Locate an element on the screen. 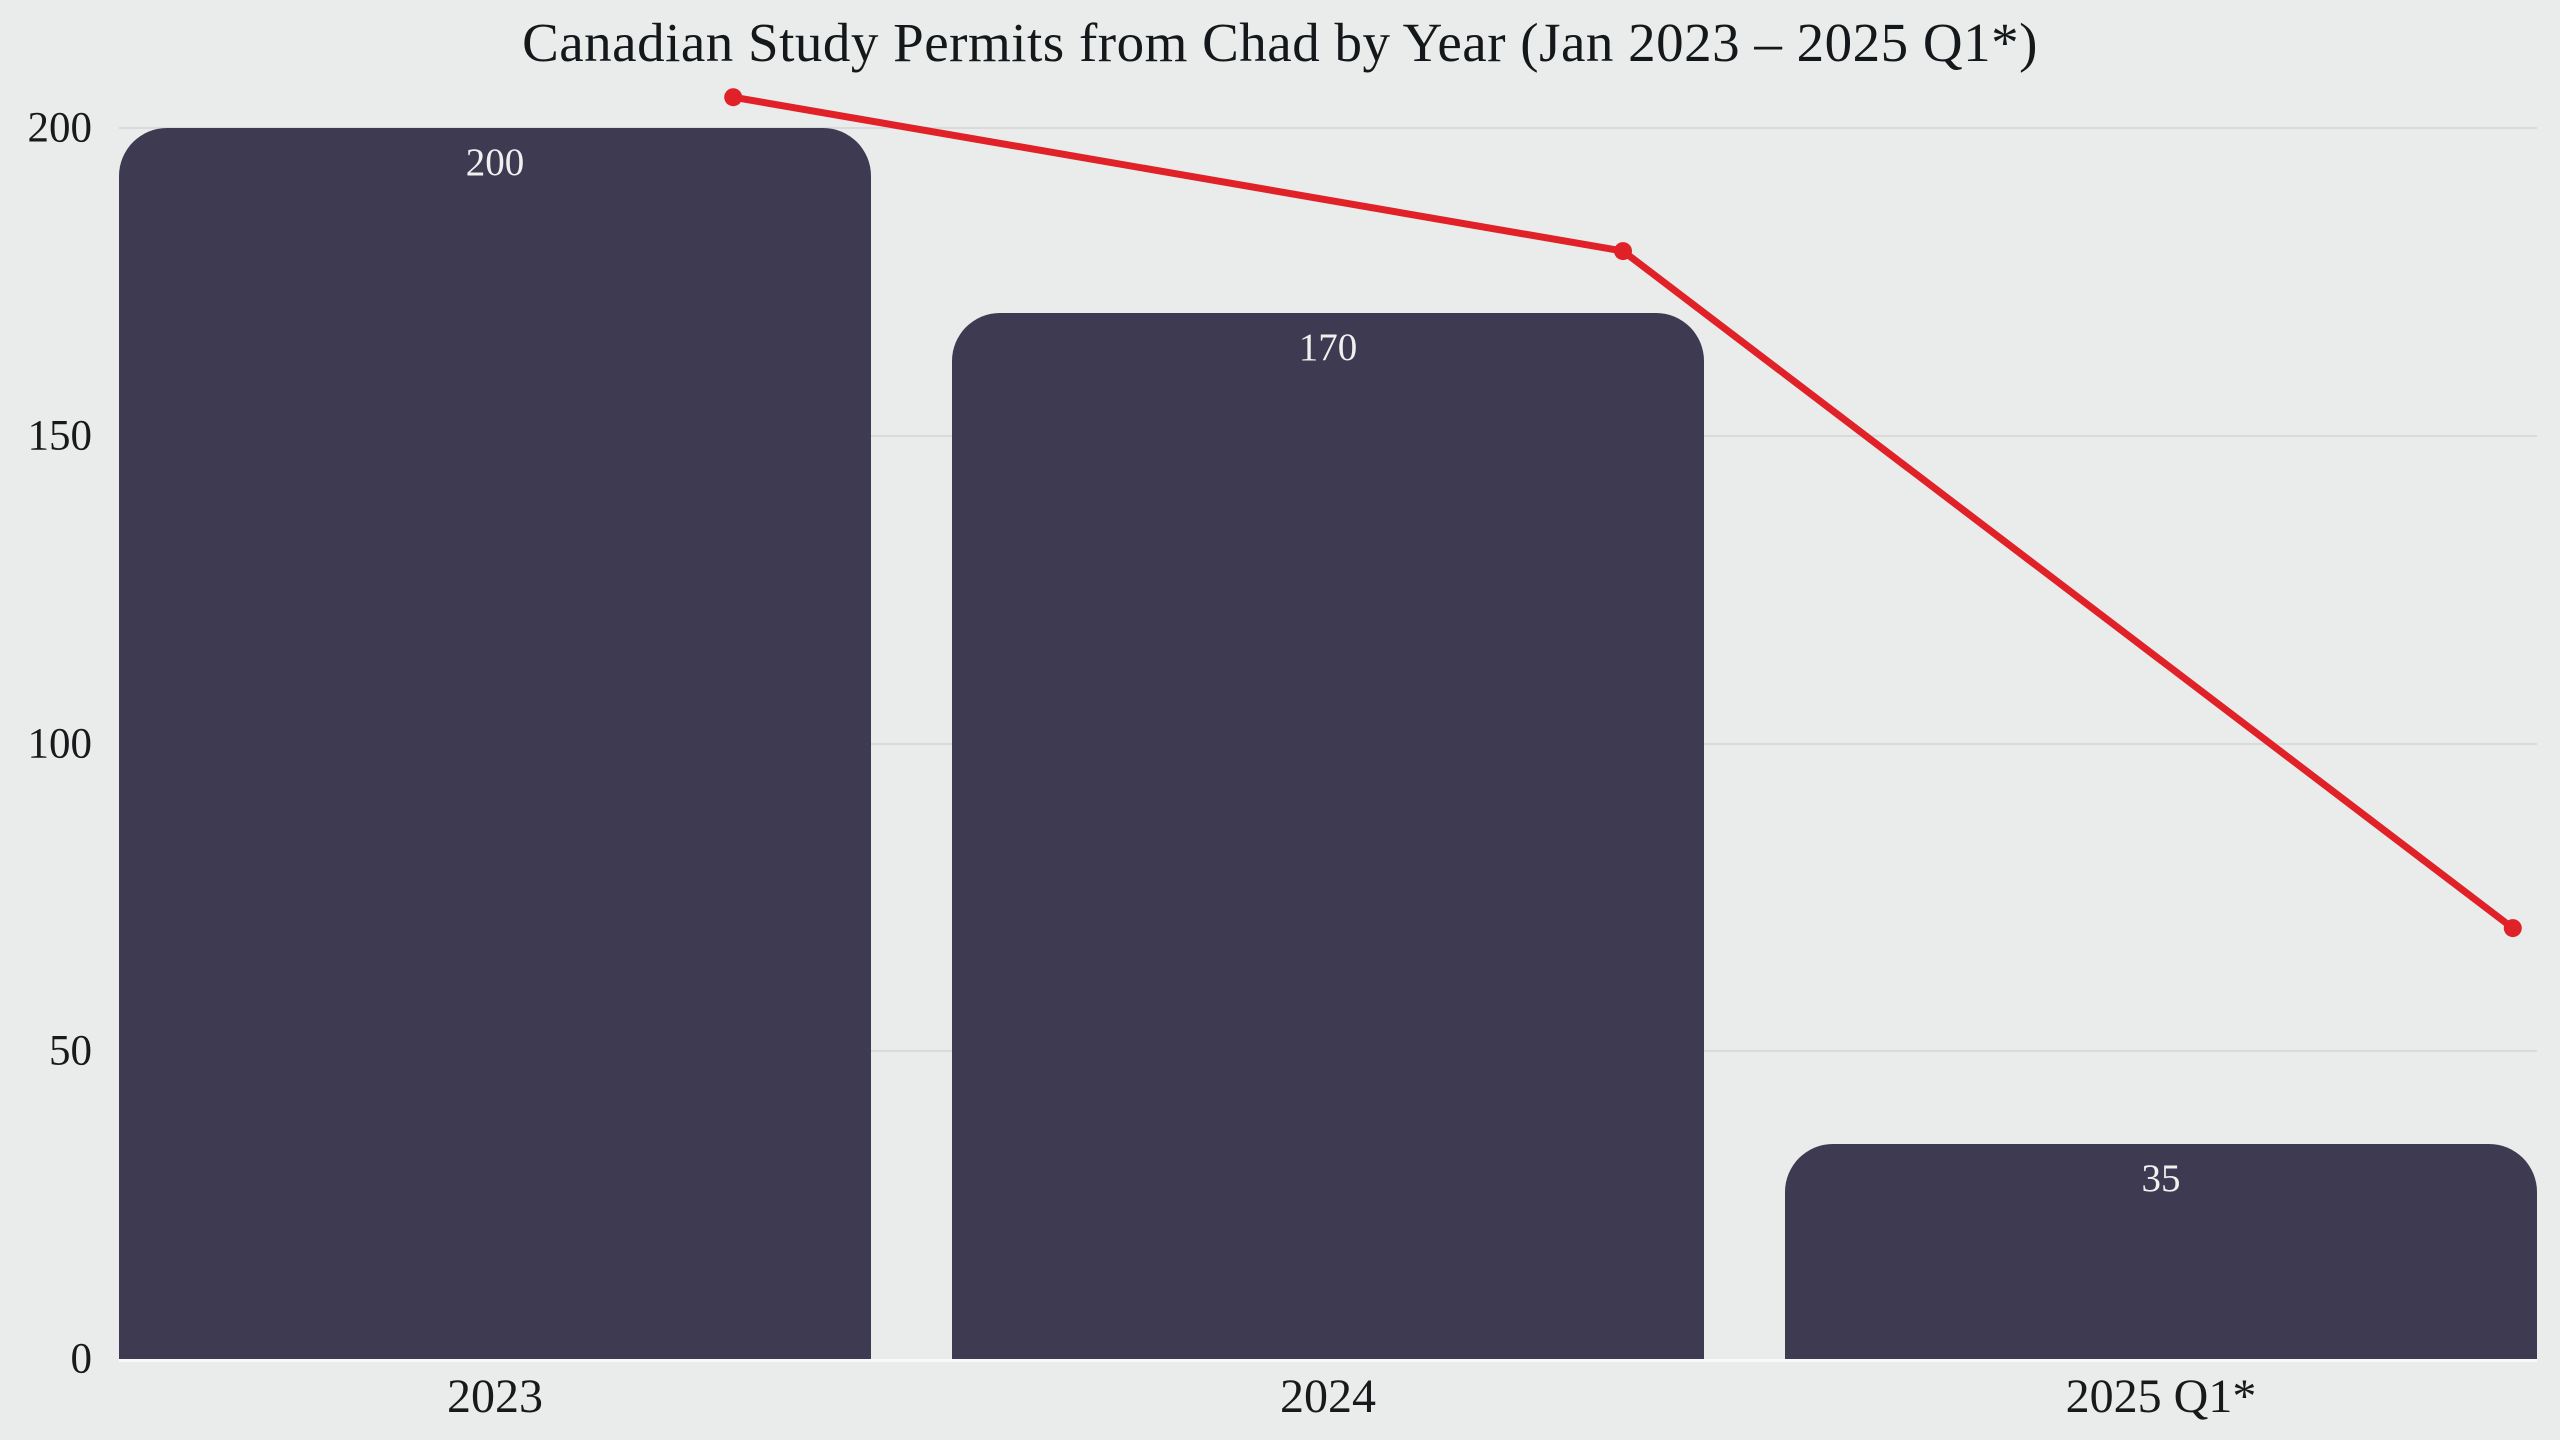 Image resolution: width=2560 pixels, height=1440 pixels. bar-2025-q1*: 35 is located at coordinates (2161, 1251).